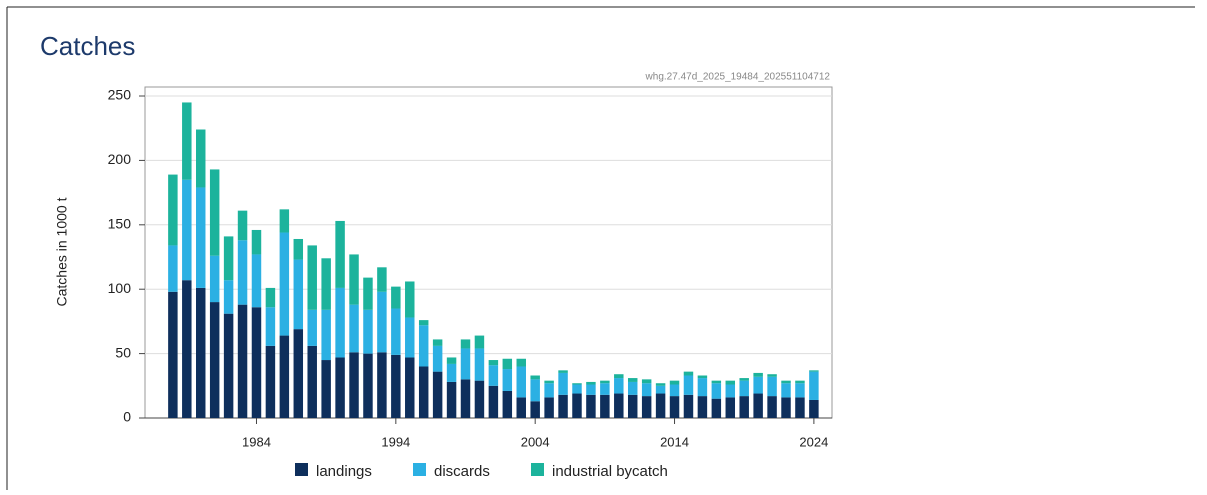 The height and width of the screenshot is (495, 1207). Describe the element at coordinates (610, 471) in the screenshot. I see `legend-label: industrial bycatch` at that location.